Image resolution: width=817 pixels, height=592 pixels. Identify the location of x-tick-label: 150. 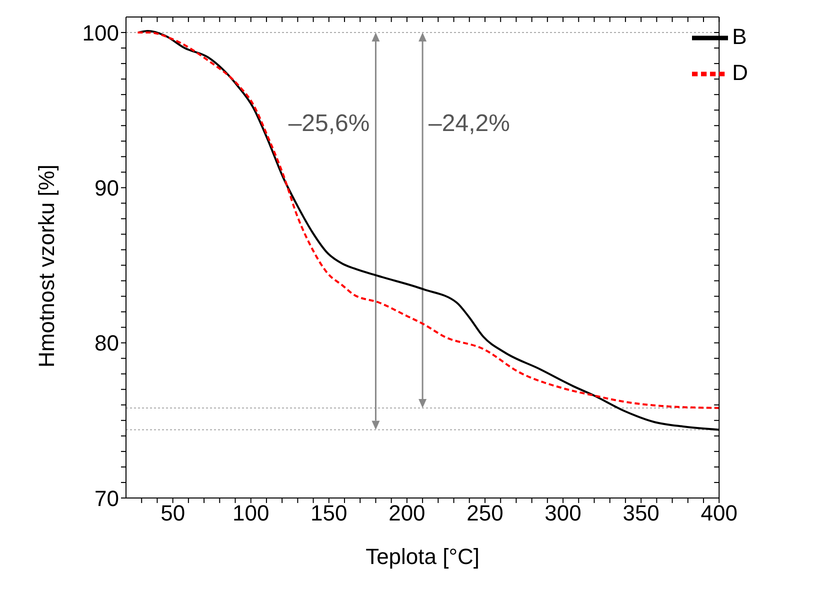
(329, 513).